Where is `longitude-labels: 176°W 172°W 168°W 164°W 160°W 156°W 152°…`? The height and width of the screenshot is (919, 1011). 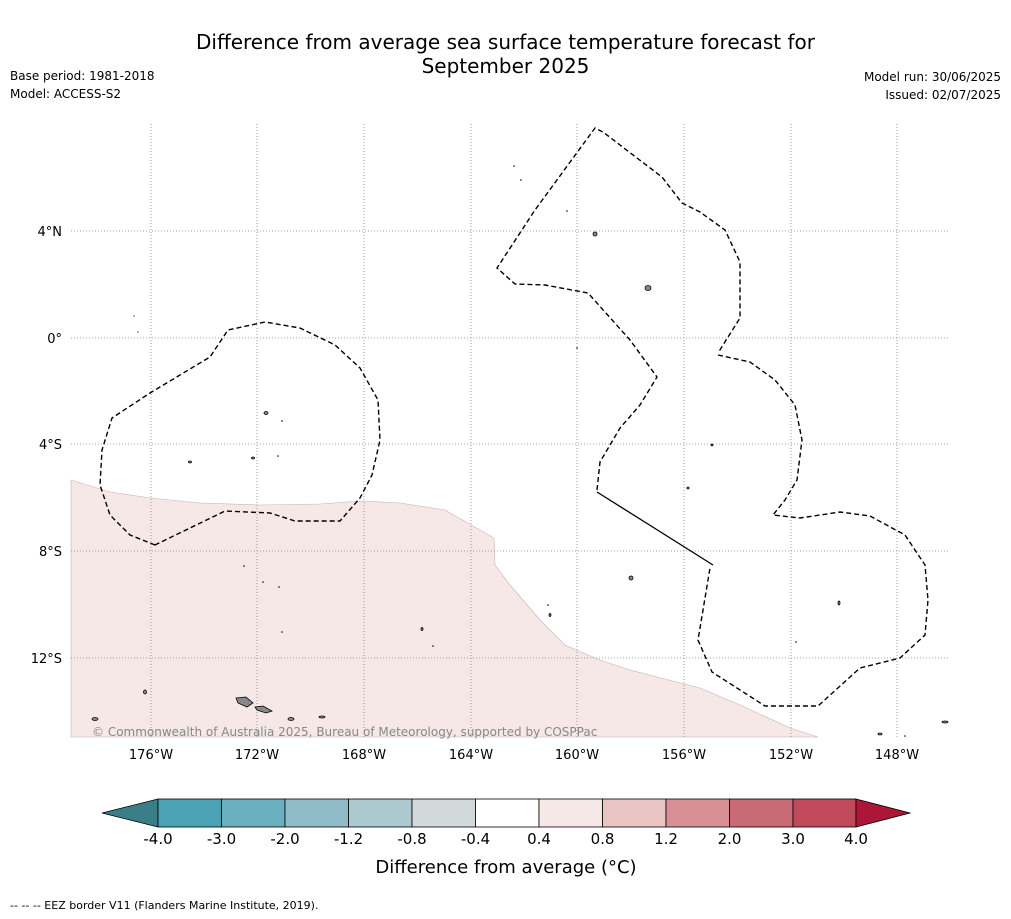 longitude-labels: 176°W 172°W 168°W 164°W 160°W 156°W 152°… is located at coordinates (524, 755).